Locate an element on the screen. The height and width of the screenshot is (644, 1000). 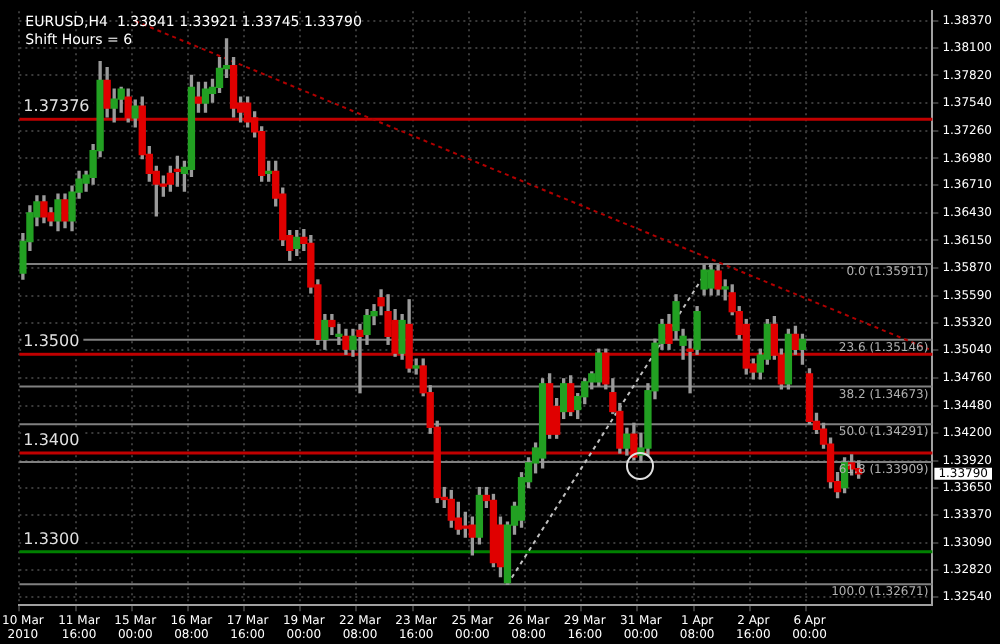
ref-line-label: 1.3400 is located at coordinates (51, 440).